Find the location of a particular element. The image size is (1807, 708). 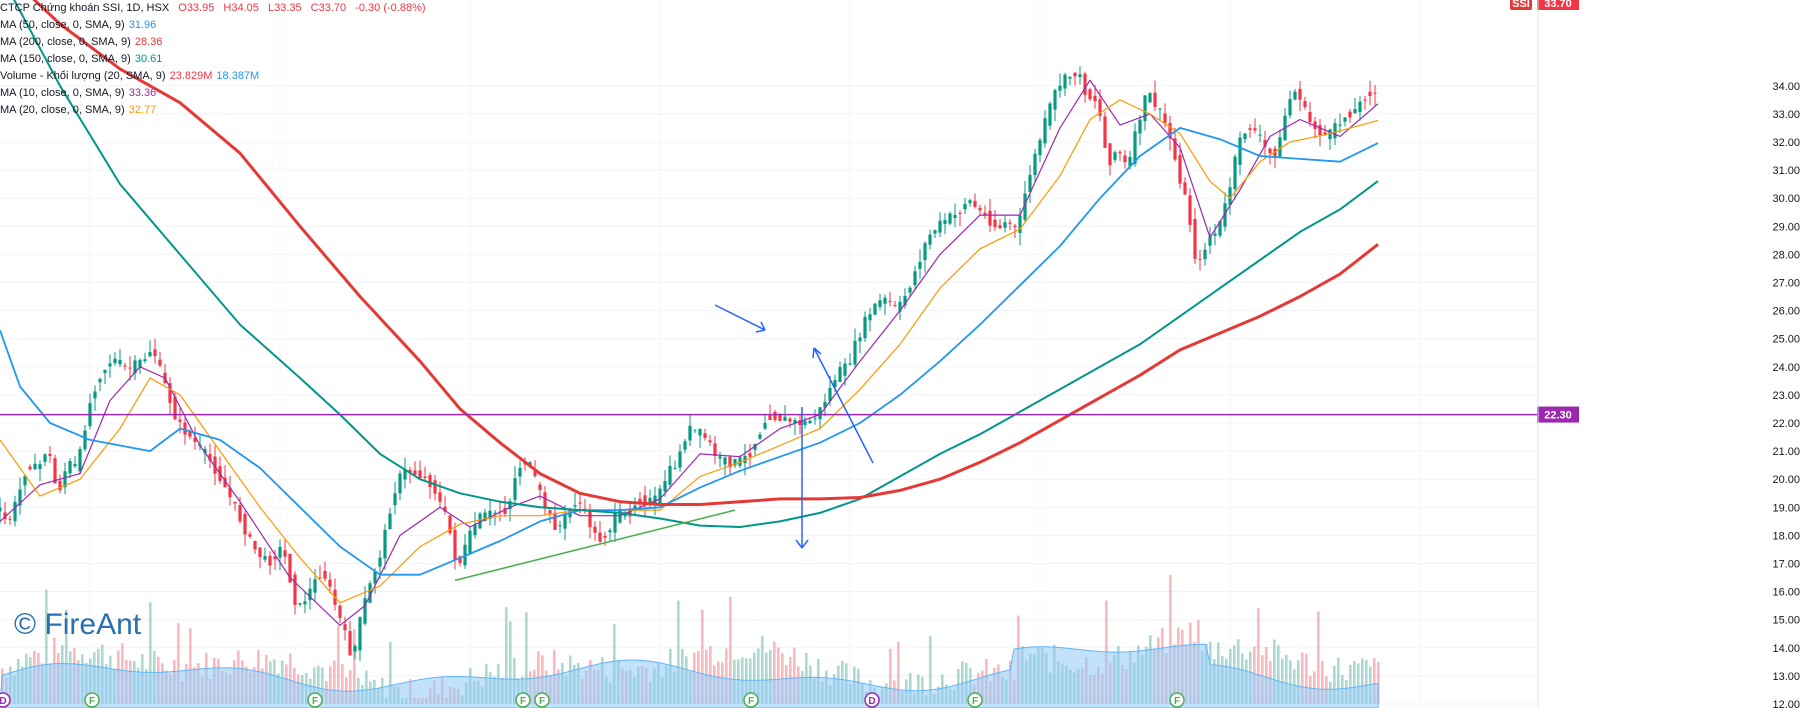

symbol-tag is located at coordinates (1521, 5).